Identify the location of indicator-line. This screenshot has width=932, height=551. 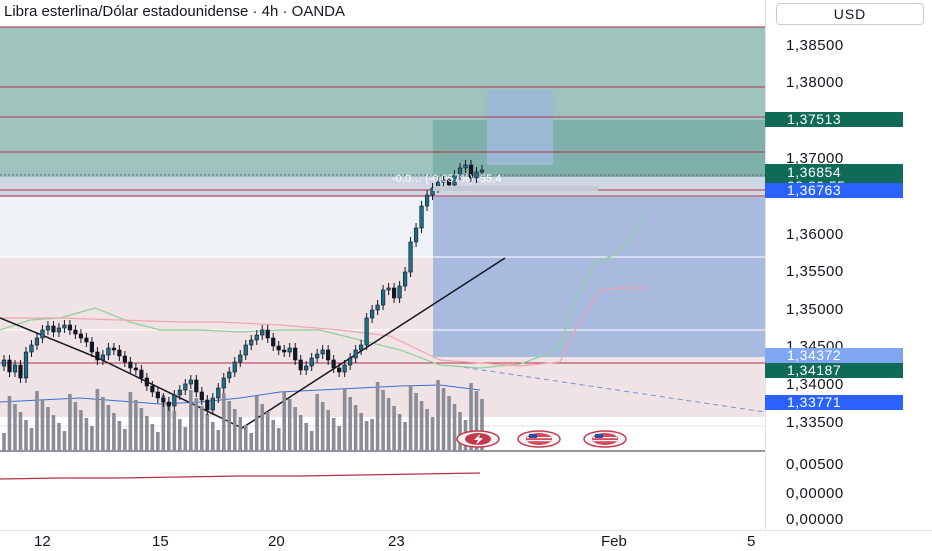
(240, 476).